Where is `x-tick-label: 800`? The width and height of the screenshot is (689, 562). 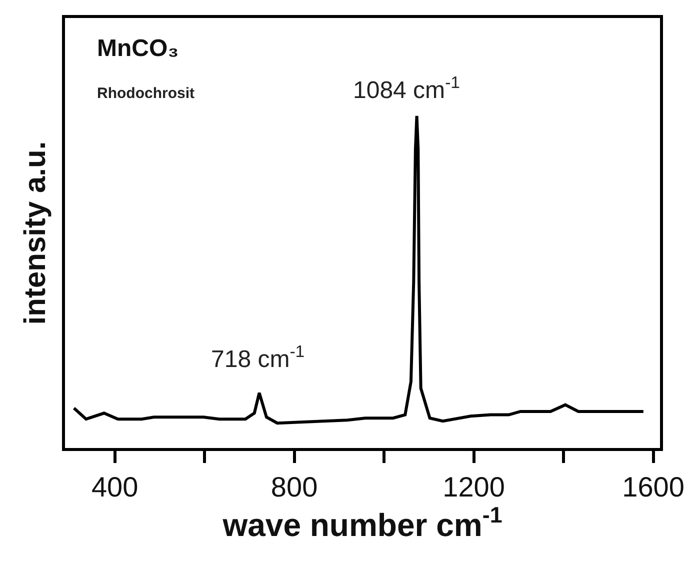 x-tick-label: 800 is located at coordinates (294, 487).